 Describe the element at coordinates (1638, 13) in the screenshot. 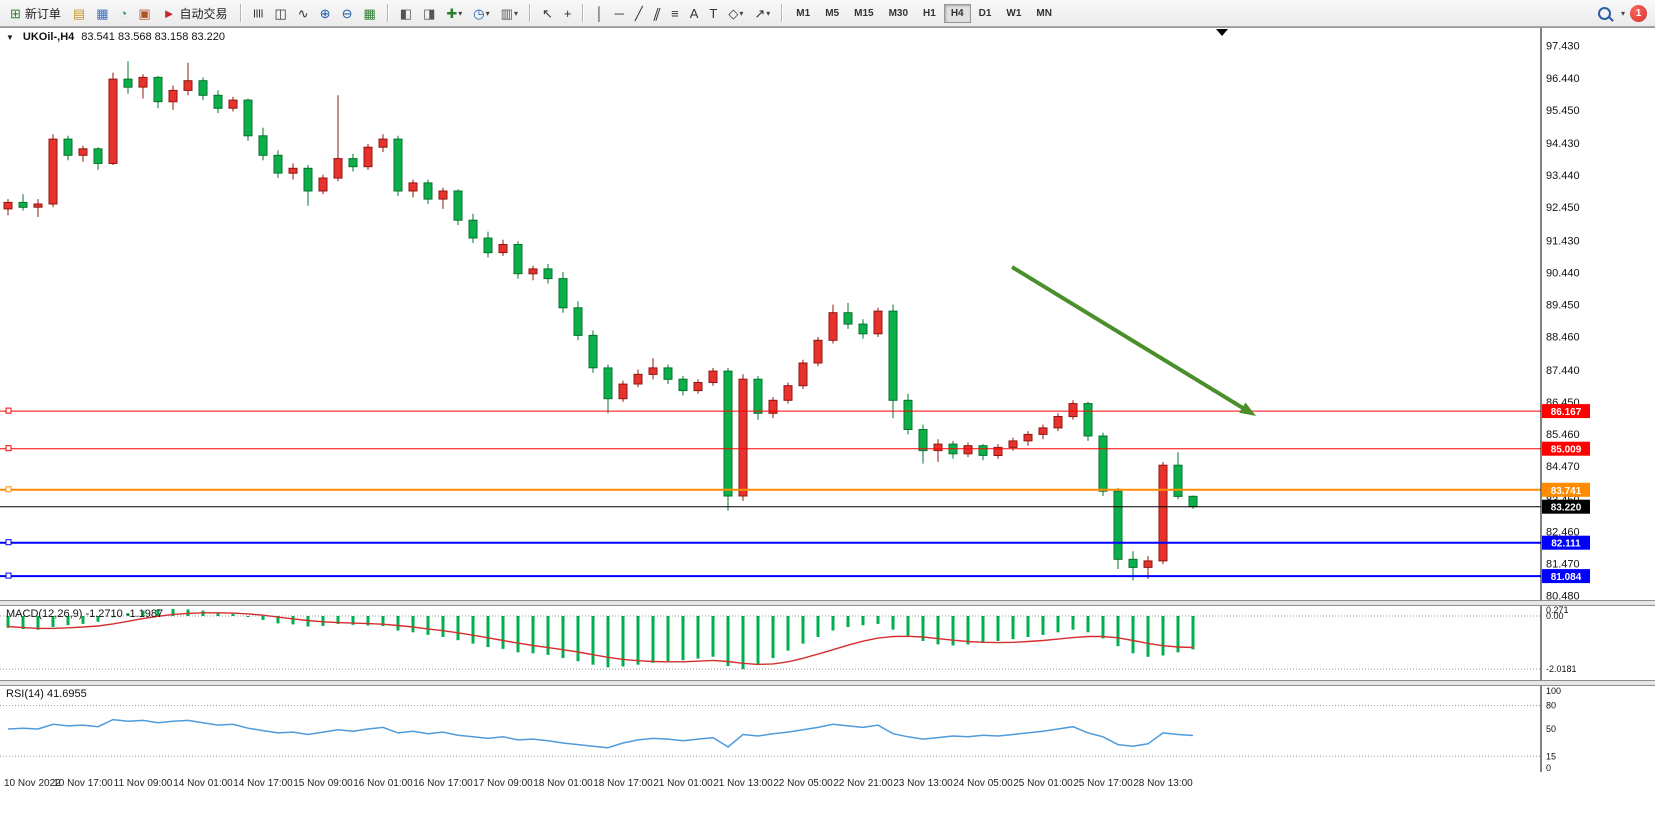

I see `notification-badge: 1` at that location.